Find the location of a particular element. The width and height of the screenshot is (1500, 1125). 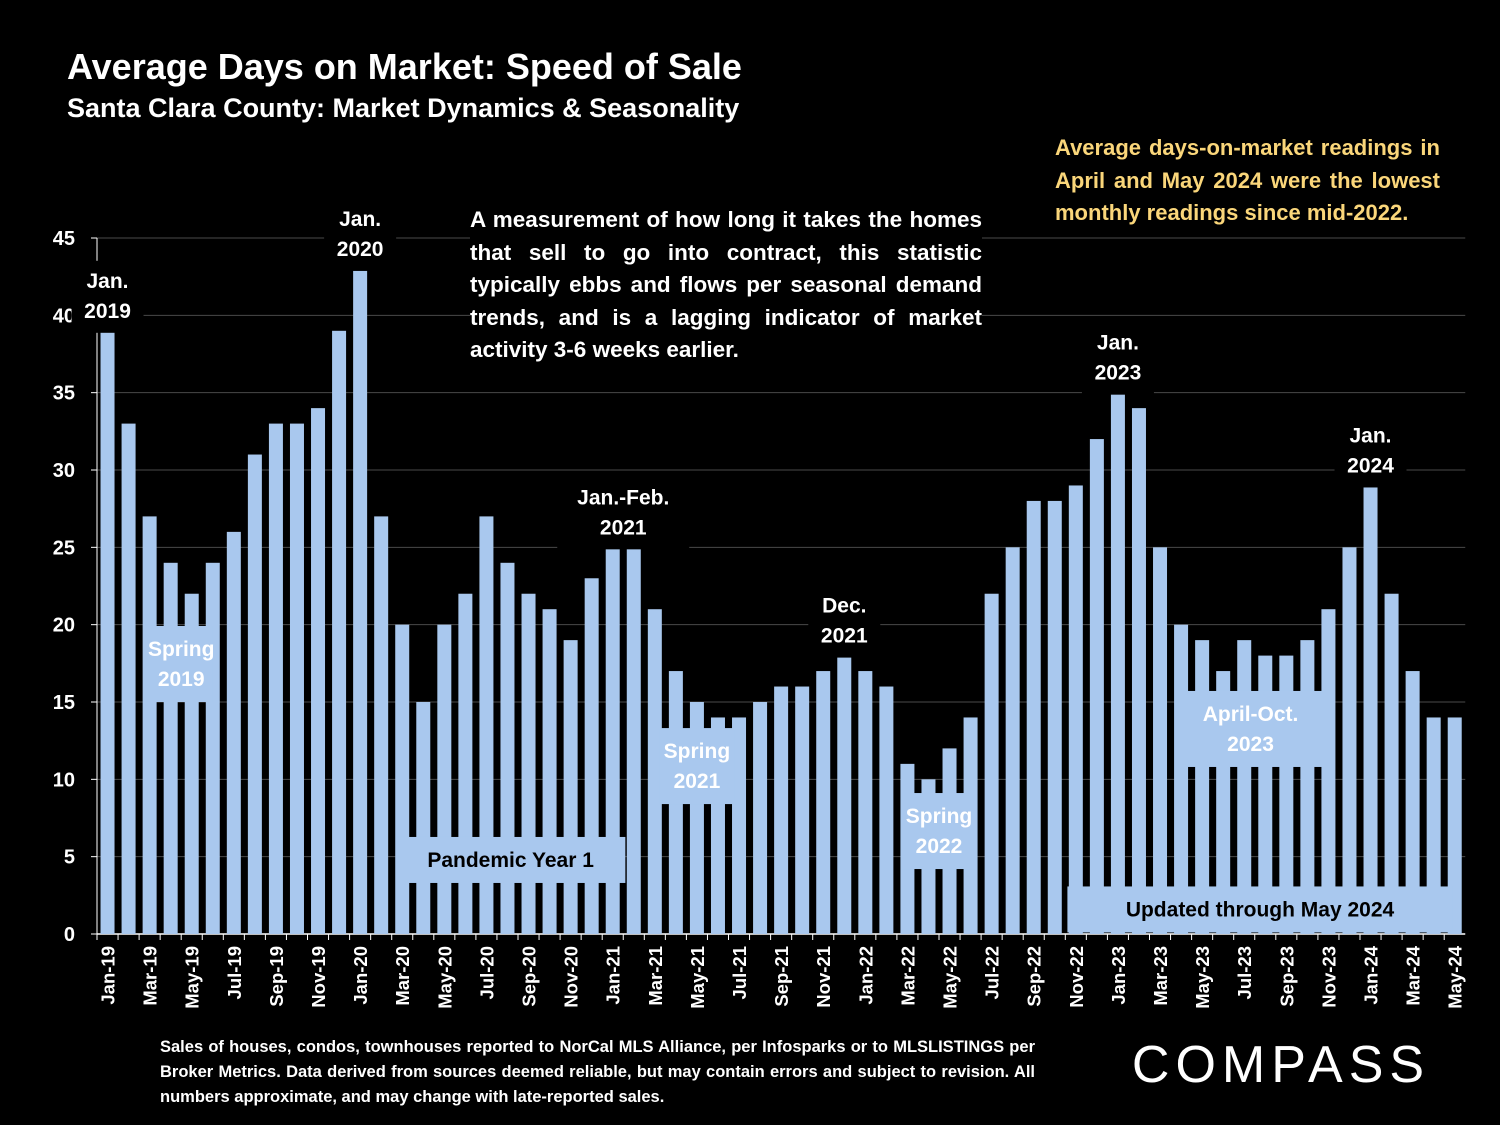

y-tick-label: 40 is located at coordinates (64, 316).